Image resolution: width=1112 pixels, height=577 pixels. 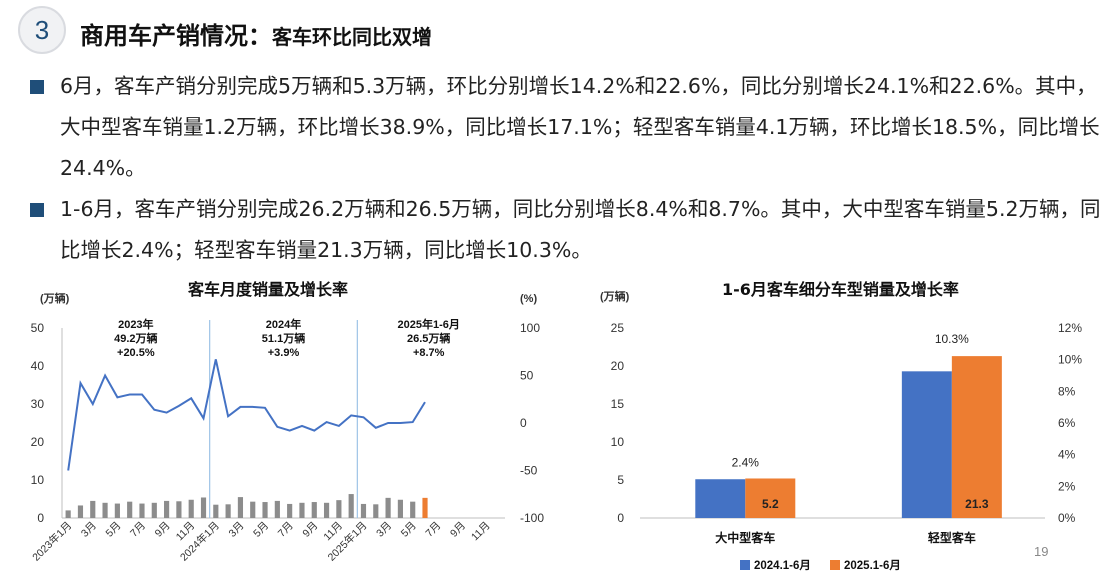 I want to click on slide-title-main: 商用车产销情况：, so click(x=176, y=36).